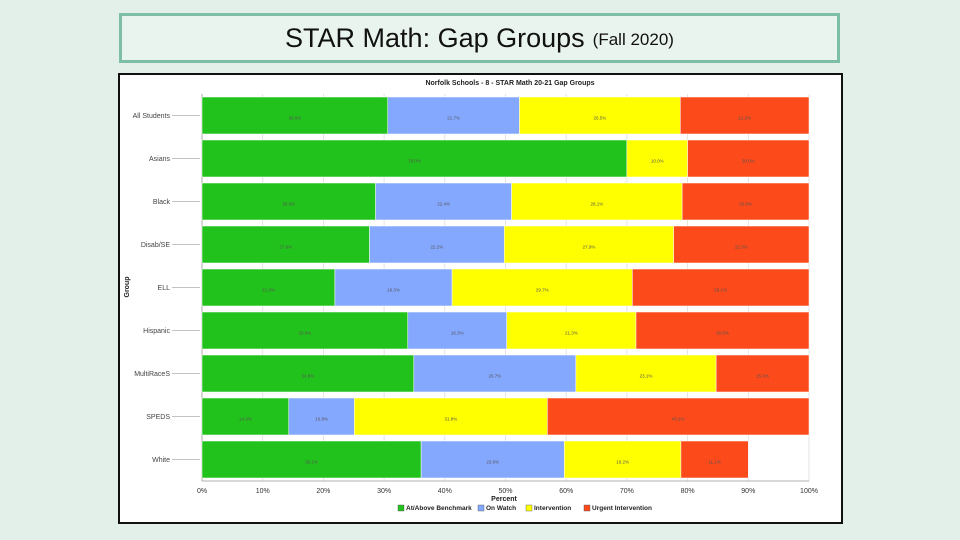  I want to click on bar-data-label: 26.7%, so click(494, 376).